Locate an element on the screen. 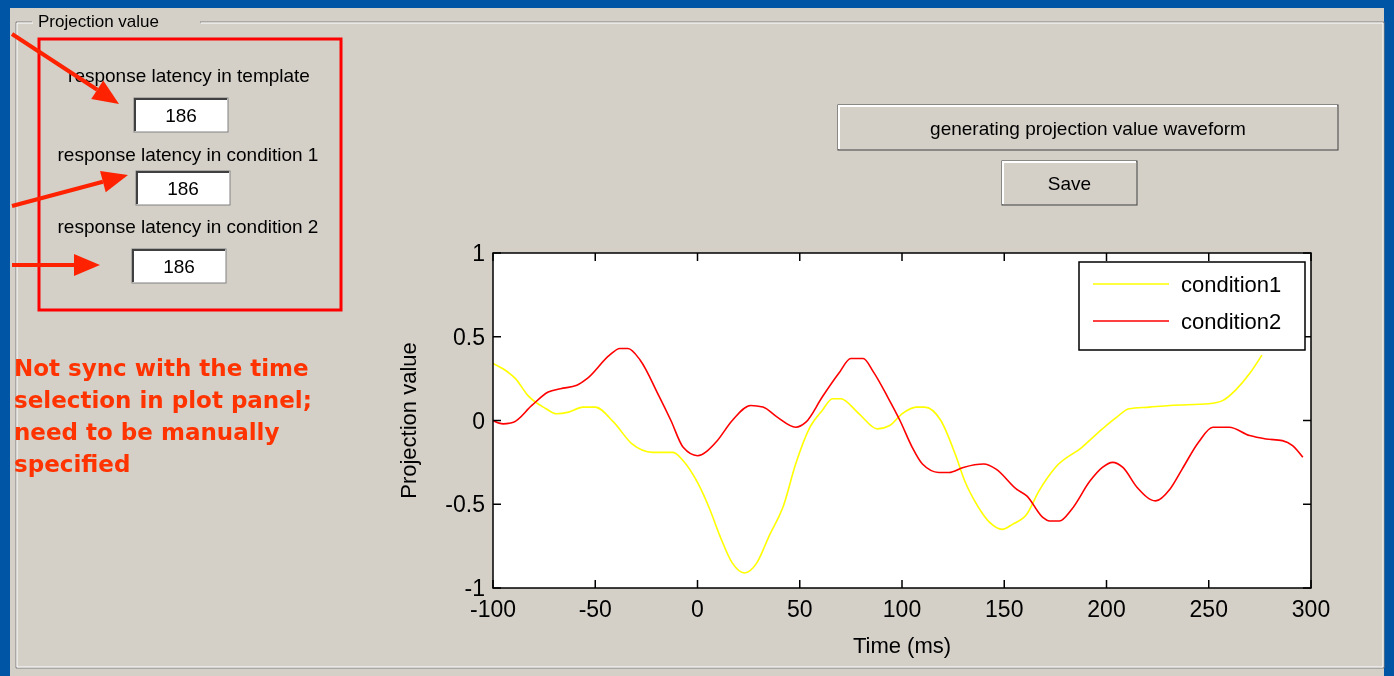  text: Not sync with the time selection in plot panel; need to be manually specified is located at coordinates (163, 416).